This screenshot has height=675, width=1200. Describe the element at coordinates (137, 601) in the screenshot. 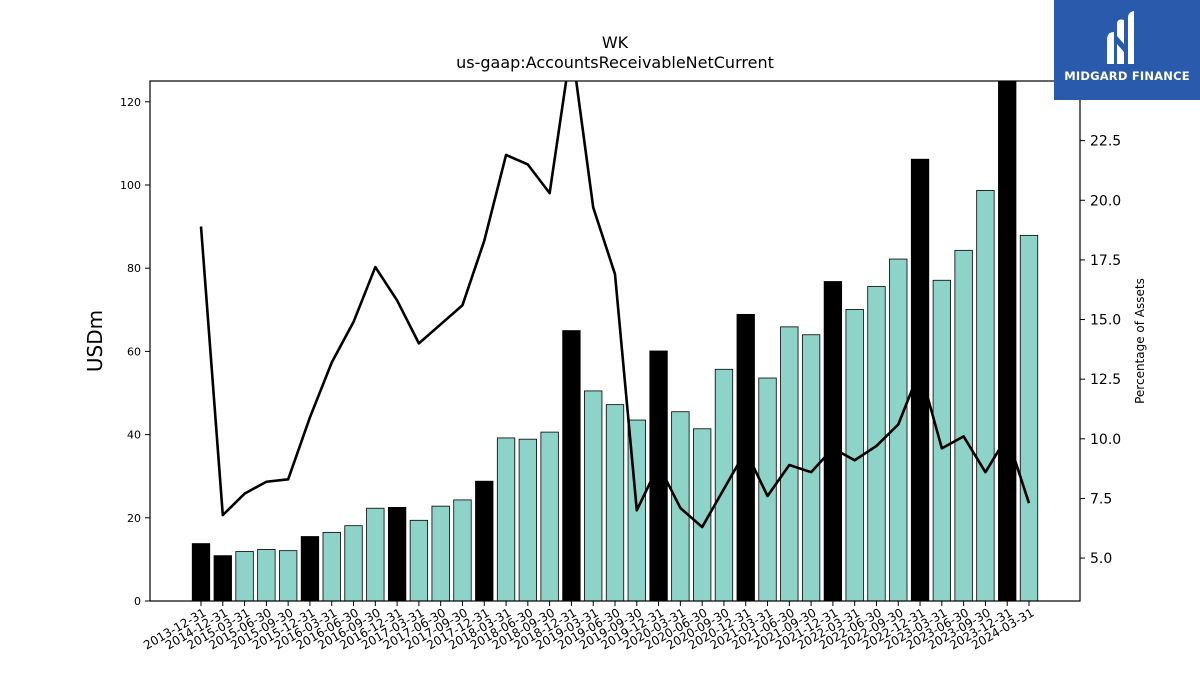

I see `y-tick-label: 0` at that location.